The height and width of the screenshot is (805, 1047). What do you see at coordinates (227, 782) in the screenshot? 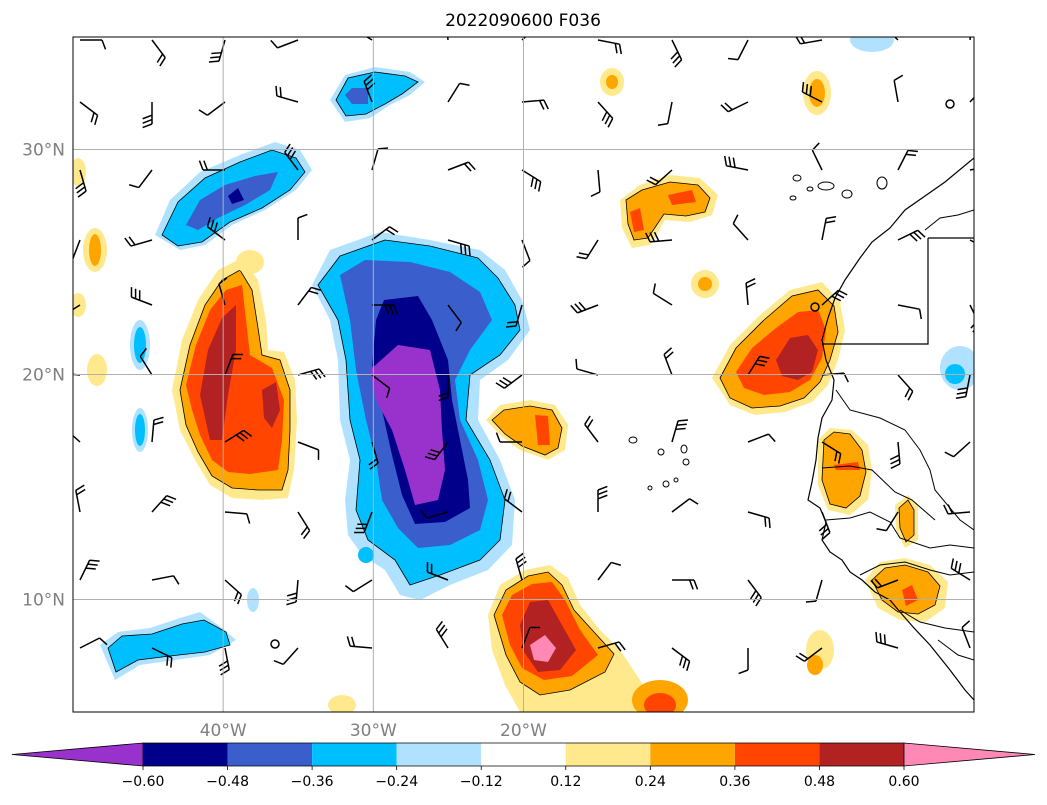
I see `colorbar-tick-label: −0.48` at bounding box center [227, 782].